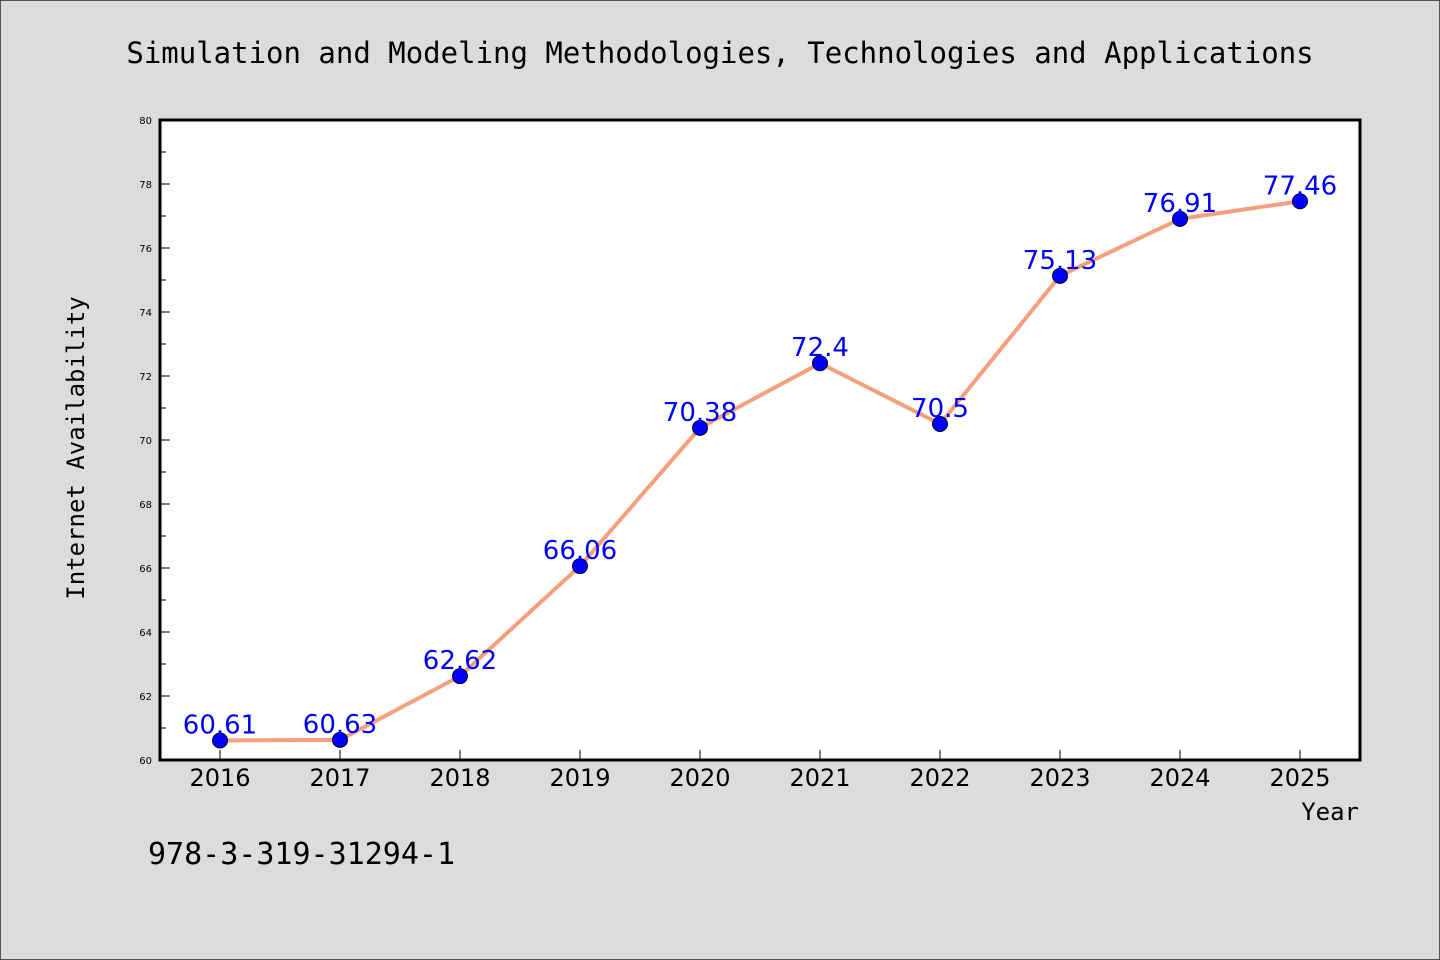 The width and height of the screenshot is (1440, 960). I want to click on x-tick-label: 2025, so click(1299, 778).